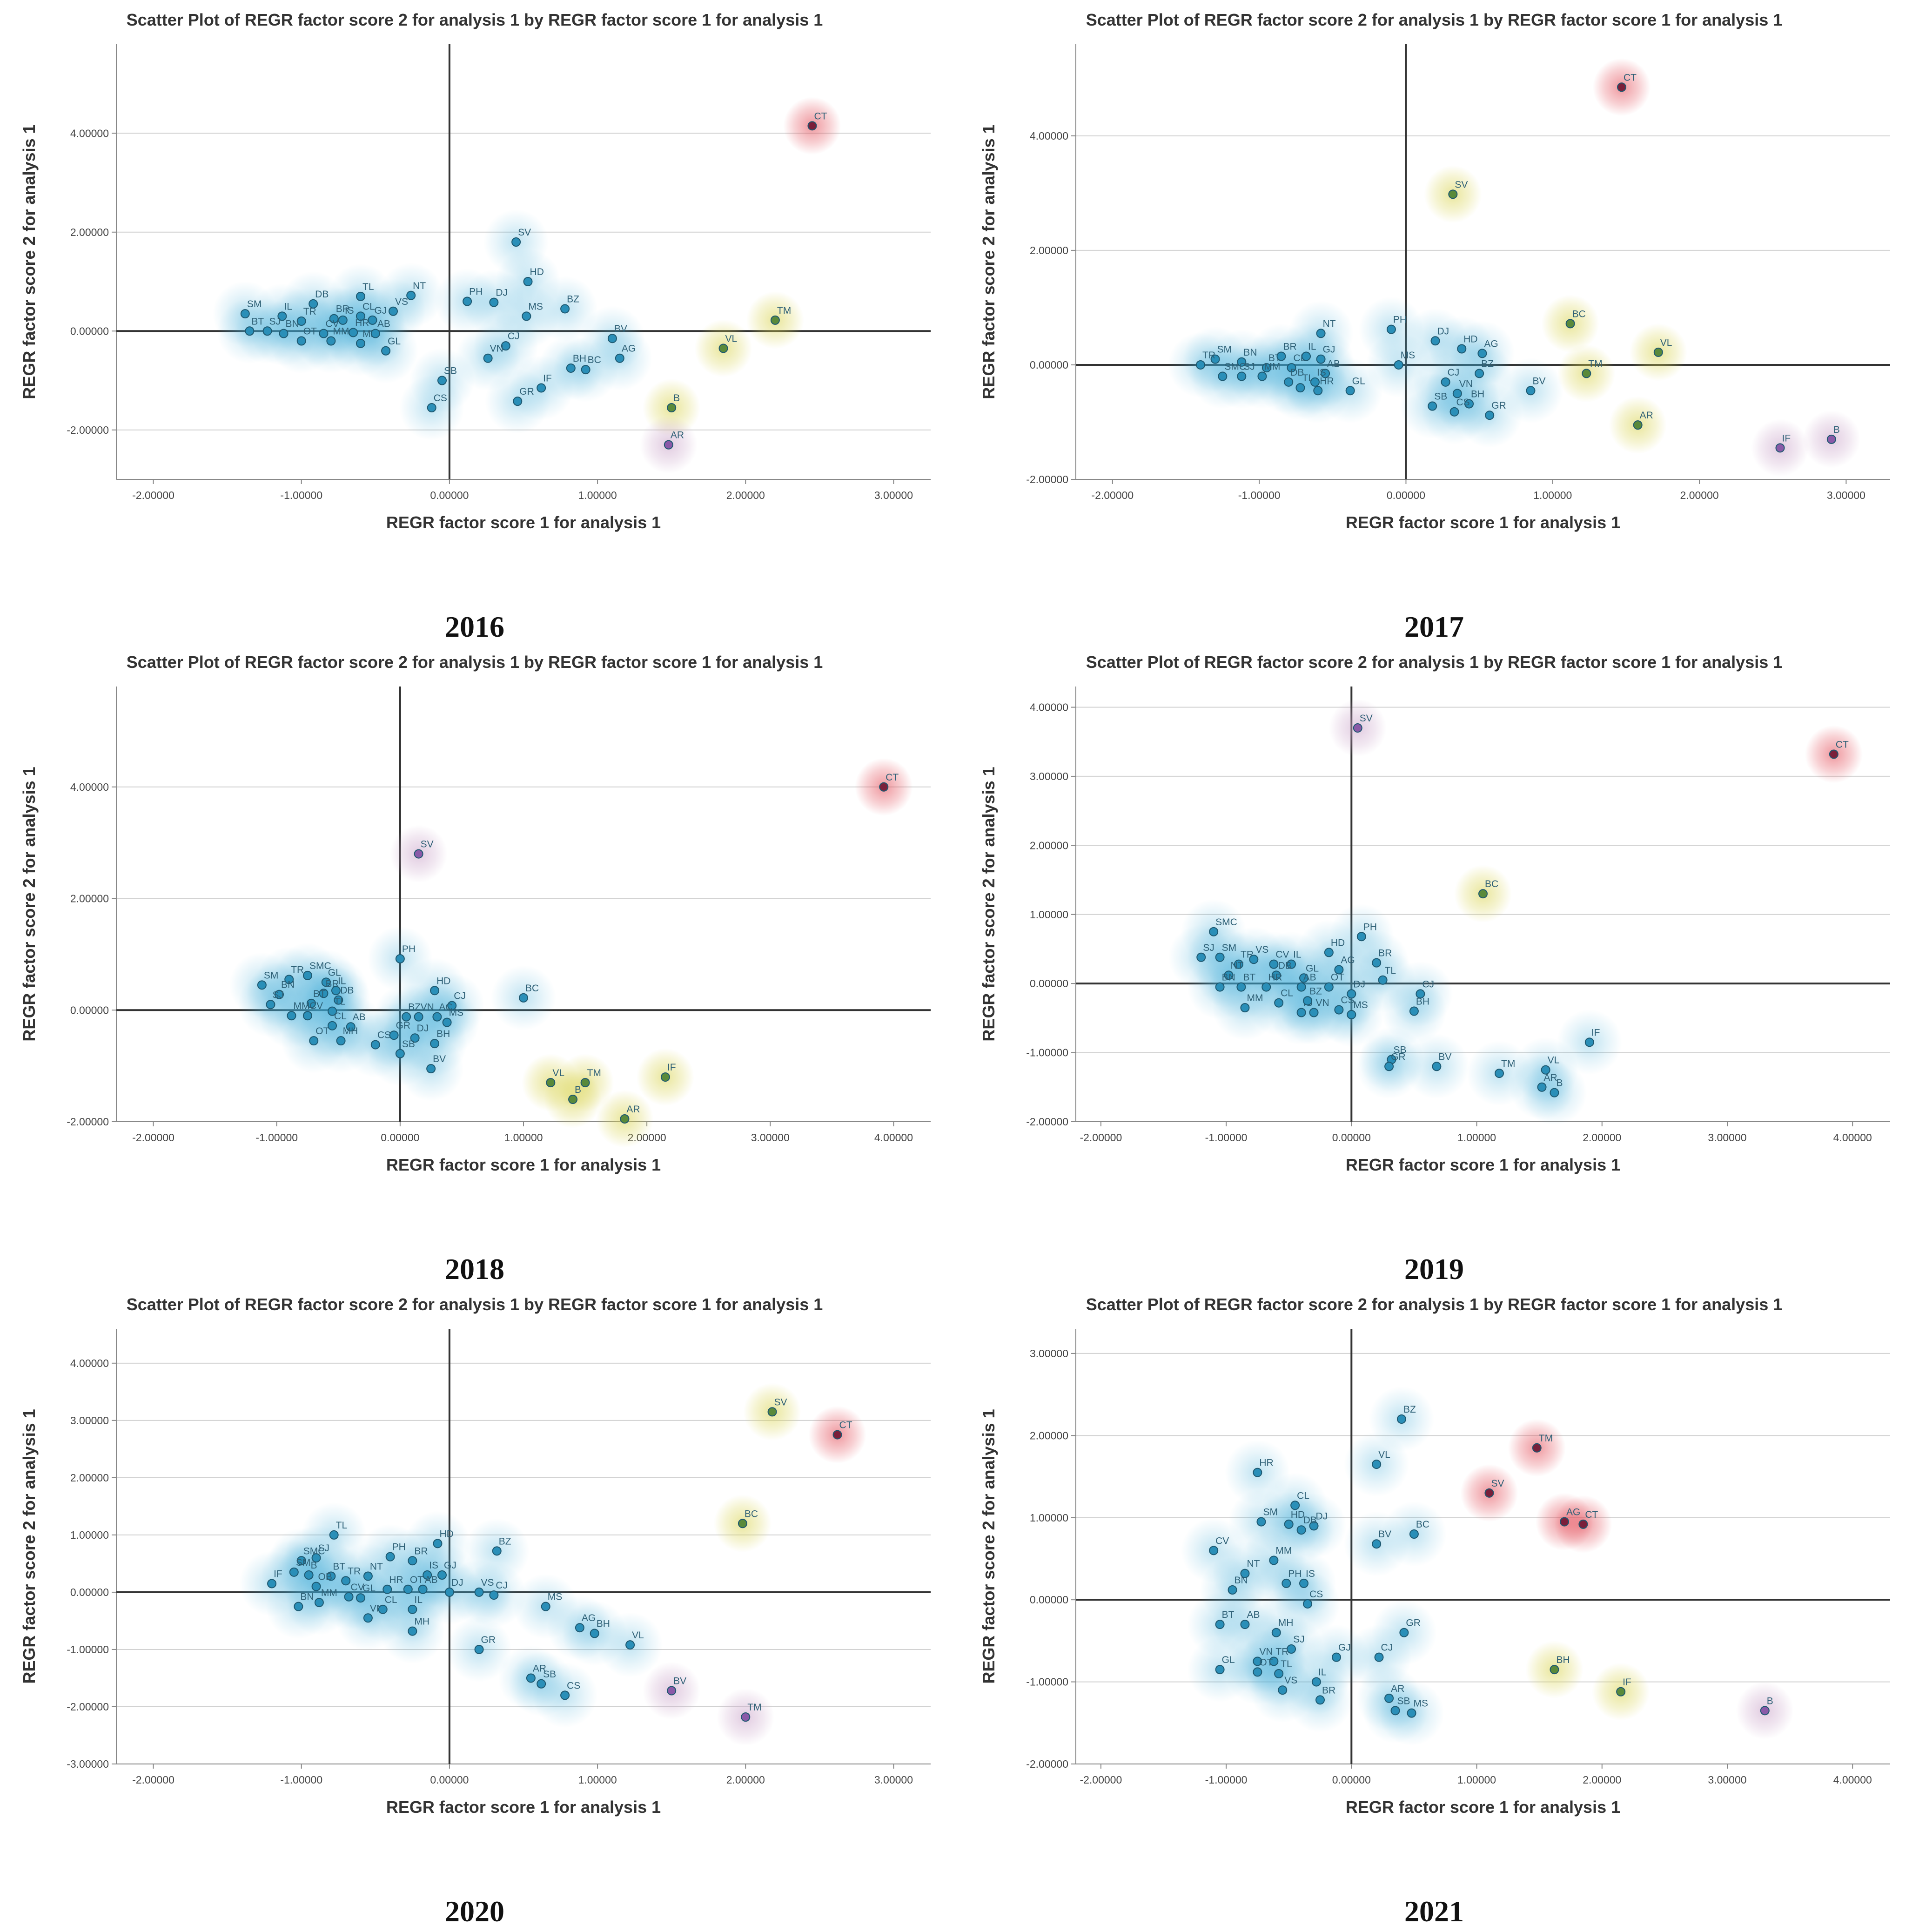  I want to click on data-point-BN, so click(279, 994).